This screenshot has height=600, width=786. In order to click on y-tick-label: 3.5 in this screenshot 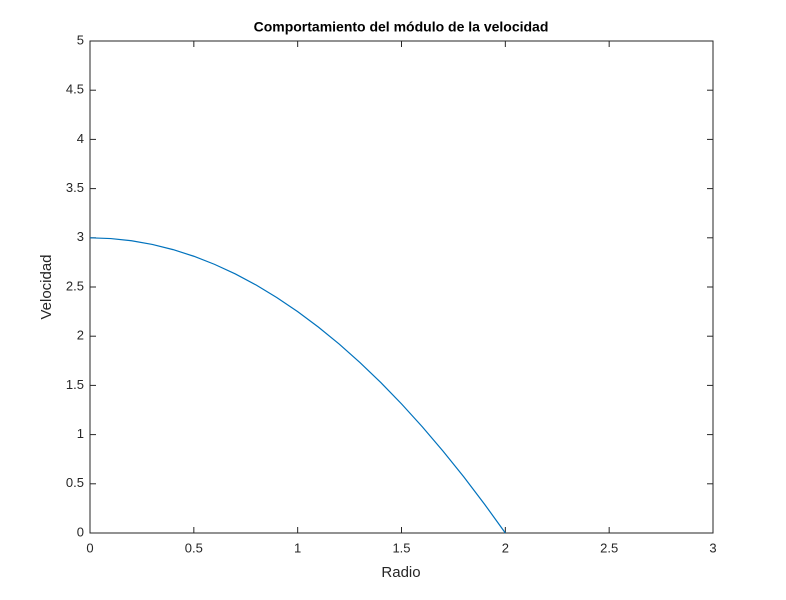, I will do `click(75, 187)`.